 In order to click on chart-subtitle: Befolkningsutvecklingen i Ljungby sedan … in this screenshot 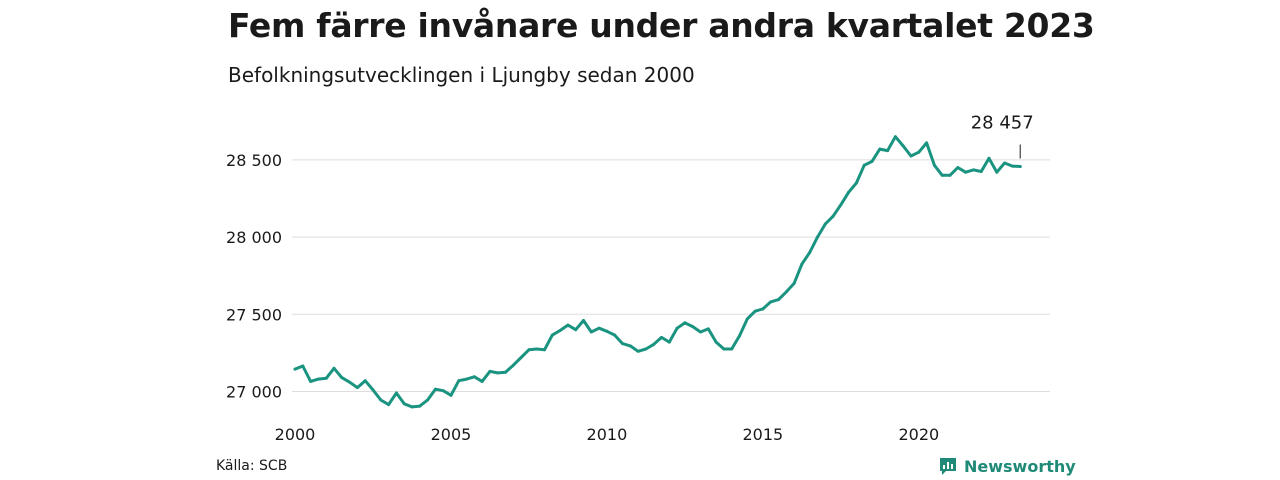, I will do `click(461, 75)`.